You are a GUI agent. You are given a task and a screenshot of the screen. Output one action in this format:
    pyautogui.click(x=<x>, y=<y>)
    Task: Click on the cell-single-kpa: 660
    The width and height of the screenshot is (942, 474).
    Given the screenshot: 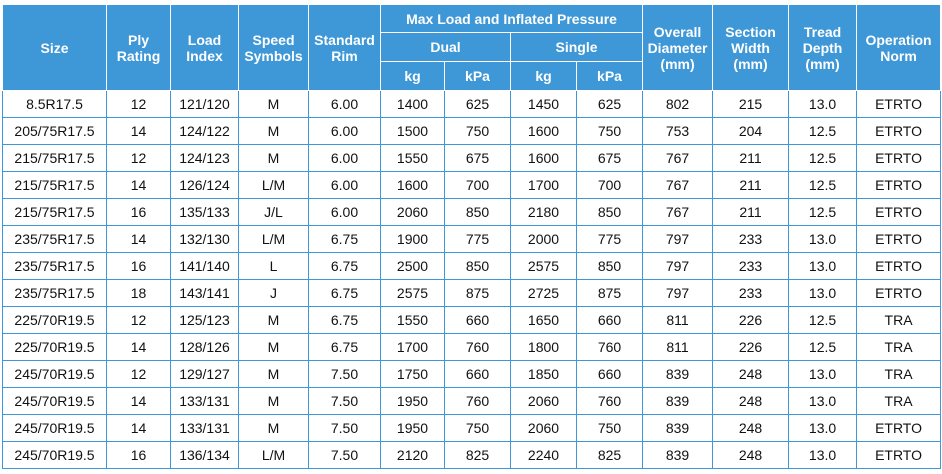 What is the action you would take?
    pyautogui.click(x=610, y=320)
    